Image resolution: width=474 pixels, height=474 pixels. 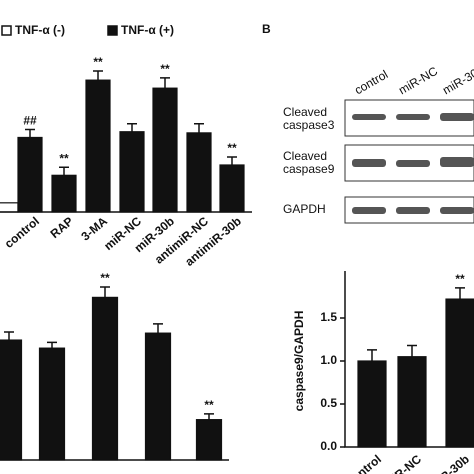 I want to click on blot-column-label: control, so click(x=371, y=82).